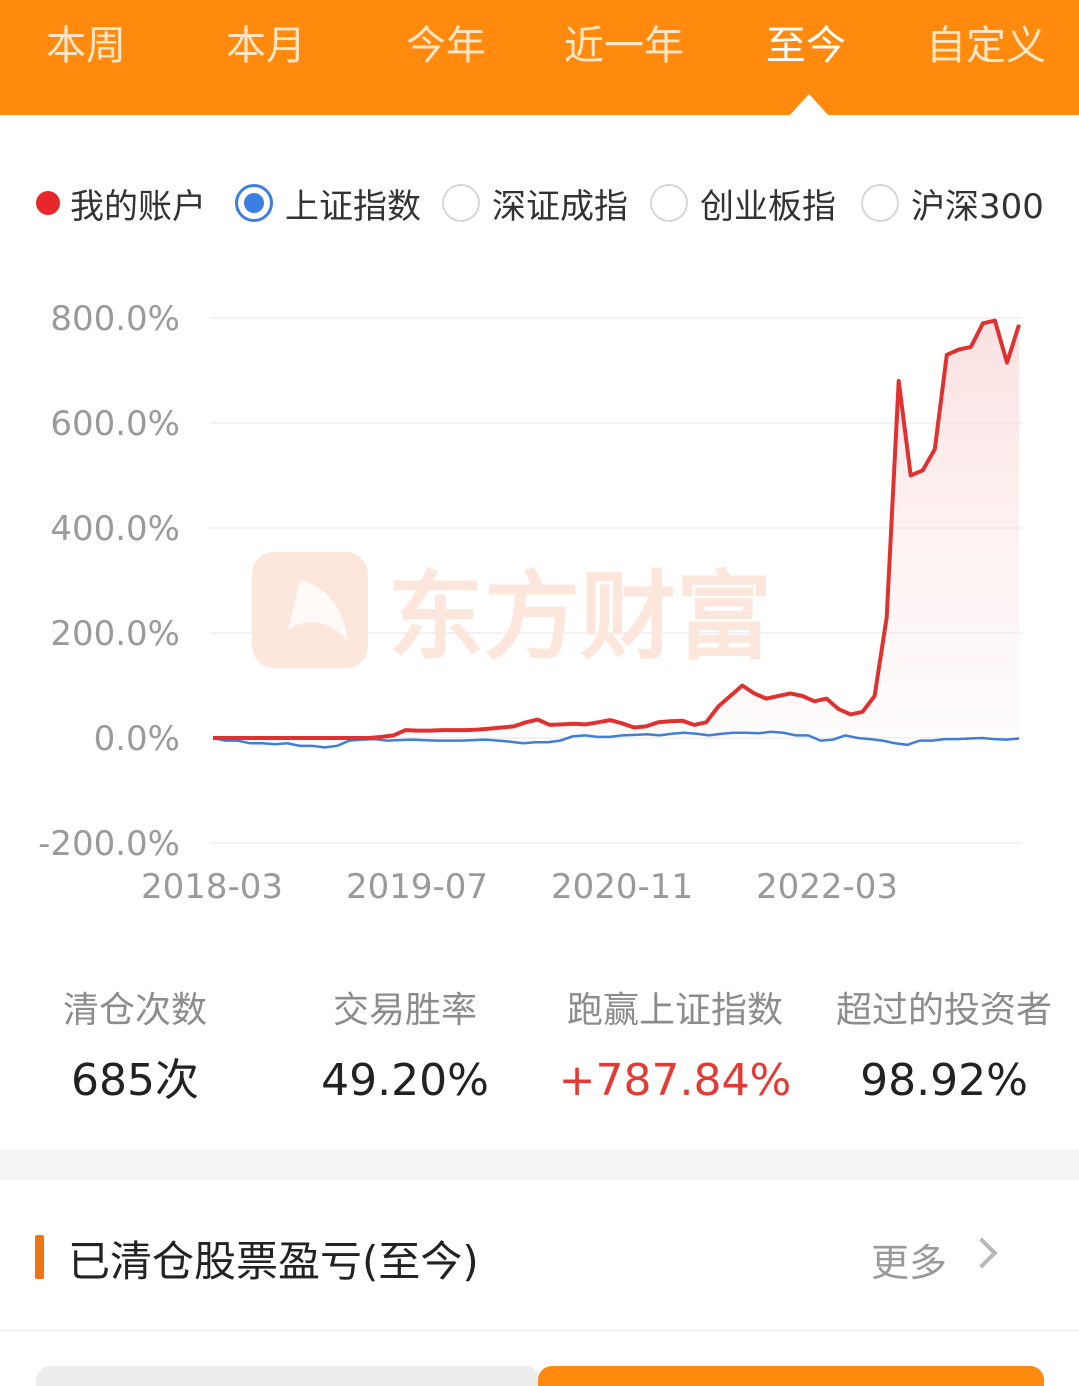 The height and width of the screenshot is (1386, 1079). I want to click on stat-label: 清仓次数, so click(134, 1010).